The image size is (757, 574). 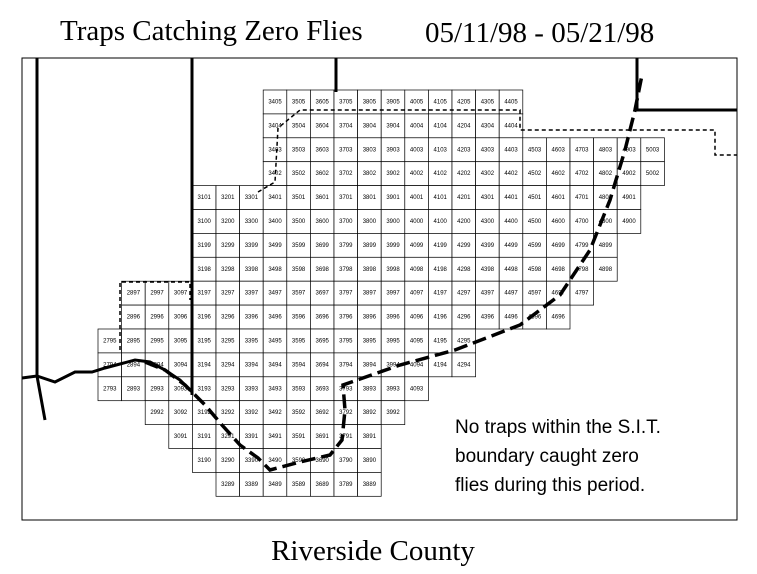 I want to click on trap-cell-label: 3490, so click(x=275, y=461).